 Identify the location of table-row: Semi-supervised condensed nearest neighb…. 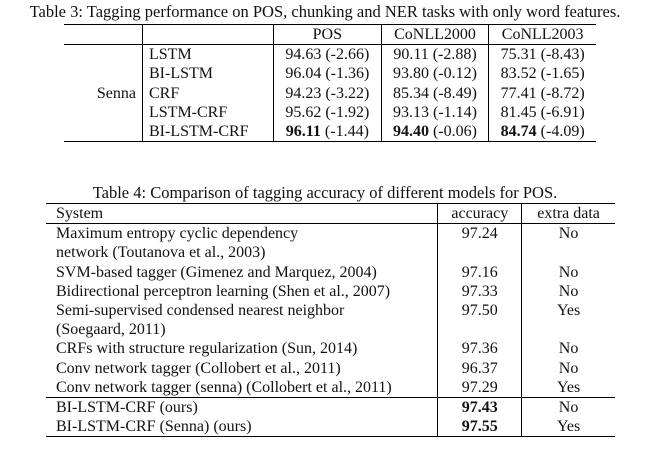
(330, 311).